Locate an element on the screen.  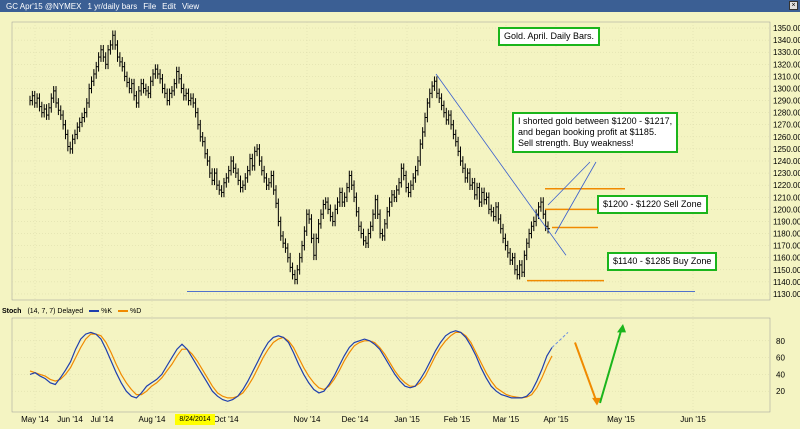
menu-view: View is located at coordinates (190, 6).